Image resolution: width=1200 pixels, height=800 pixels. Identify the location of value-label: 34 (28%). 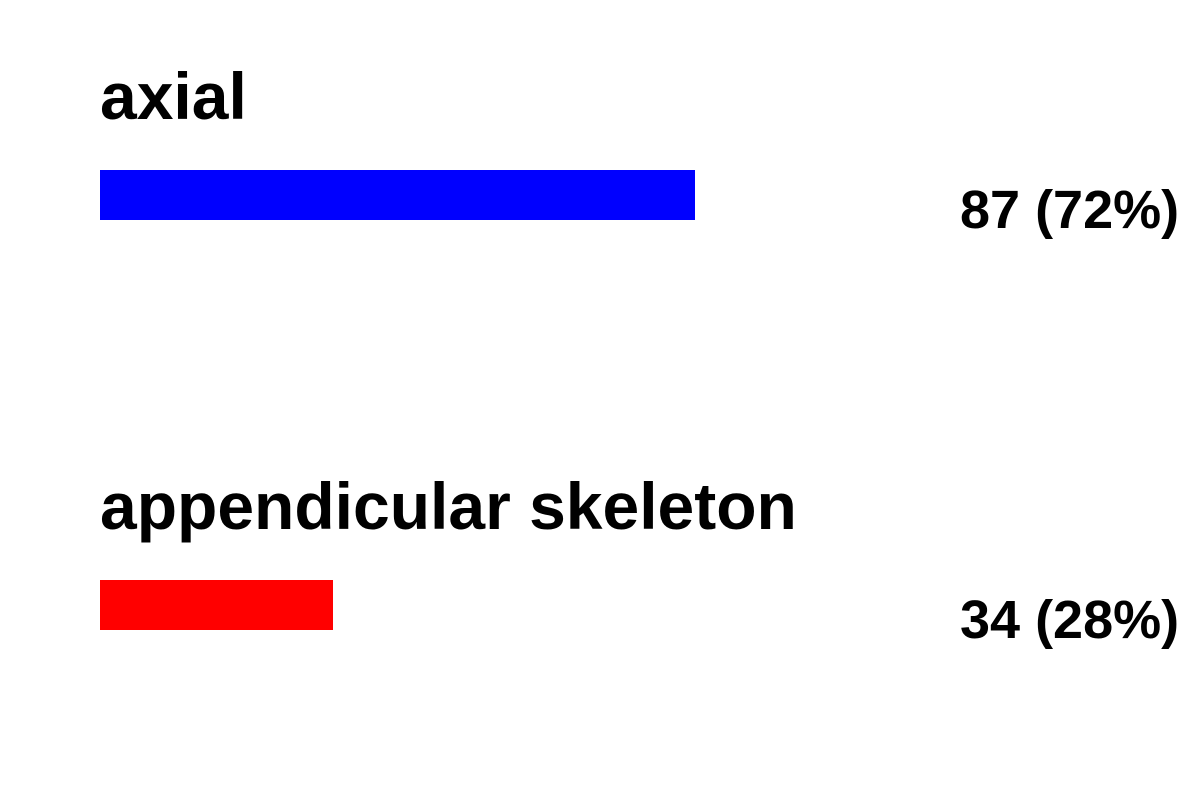
(1070, 620).